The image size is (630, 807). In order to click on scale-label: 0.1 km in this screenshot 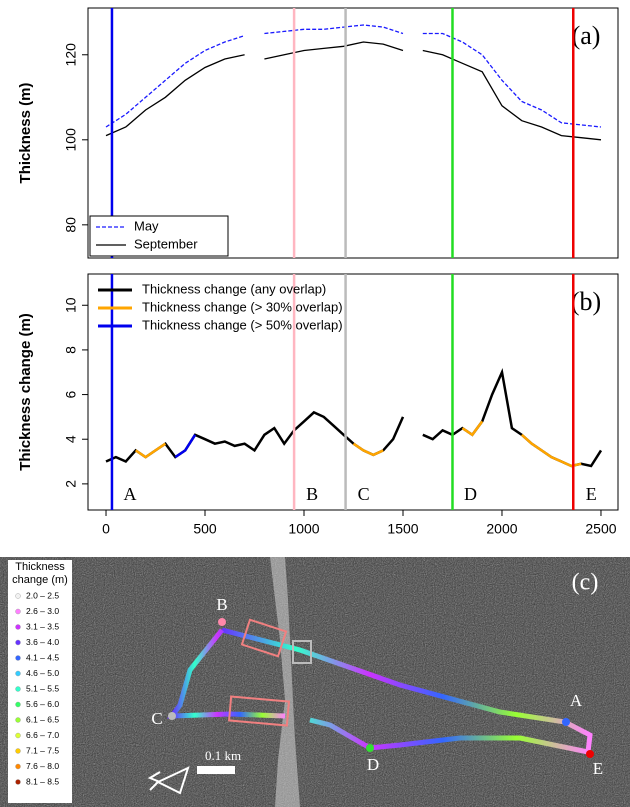, I will do `click(223, 755)`.